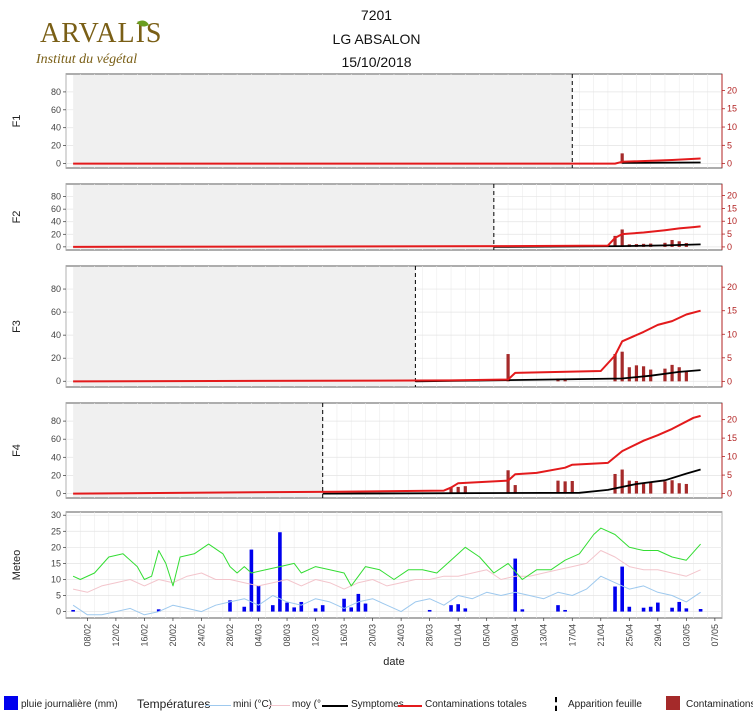  I want to click on meteo-tick-label: 5, so click(58, 596).